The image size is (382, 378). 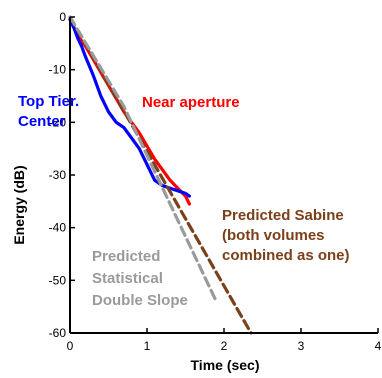 I want to click on y-tick-label: 0, so click(x=62, y=17).